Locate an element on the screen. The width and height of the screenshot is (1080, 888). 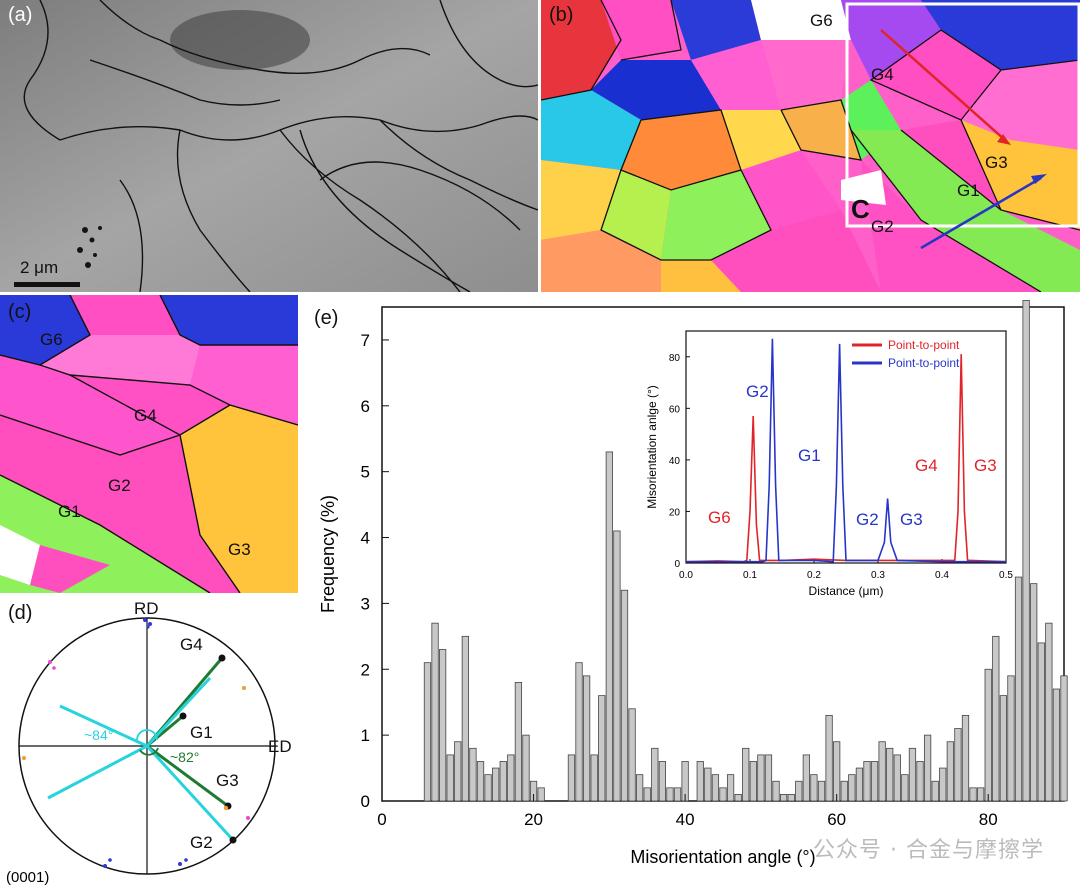
inset-x-tick-label: 0.3 is located at coordinates (878, 575).